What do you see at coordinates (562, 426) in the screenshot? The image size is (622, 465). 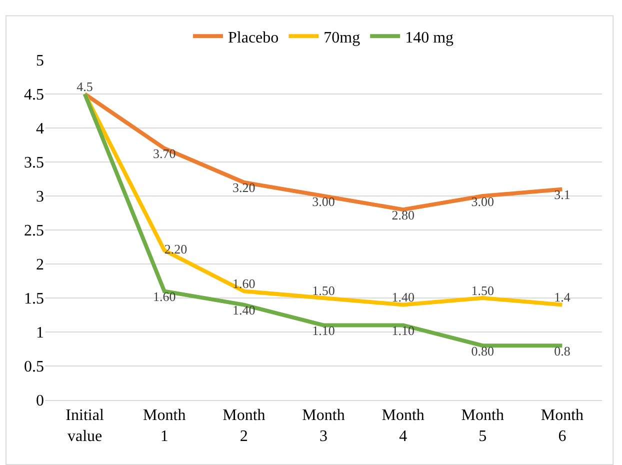 I see `x-tick-label: Month 6` at bounding box center [562, 426].